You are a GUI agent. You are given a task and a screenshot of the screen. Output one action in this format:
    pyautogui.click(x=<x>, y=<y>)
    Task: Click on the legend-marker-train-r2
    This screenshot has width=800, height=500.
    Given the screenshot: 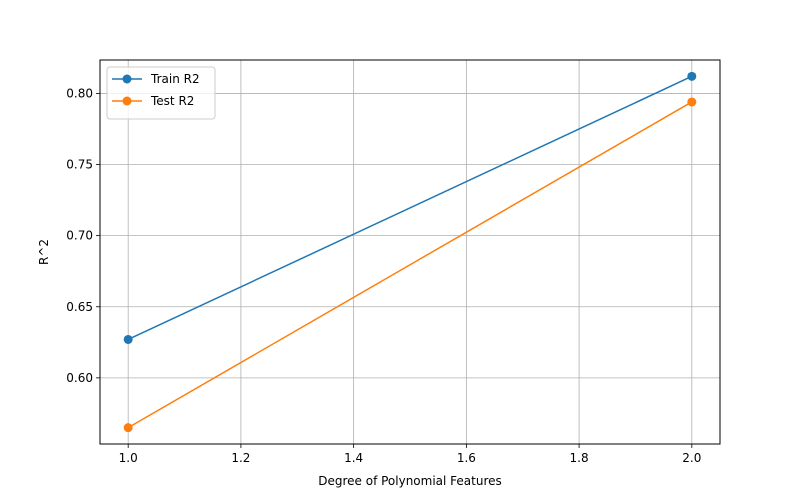 What is the action you would take?
    pyautogui.click(x=127, y=79)
    